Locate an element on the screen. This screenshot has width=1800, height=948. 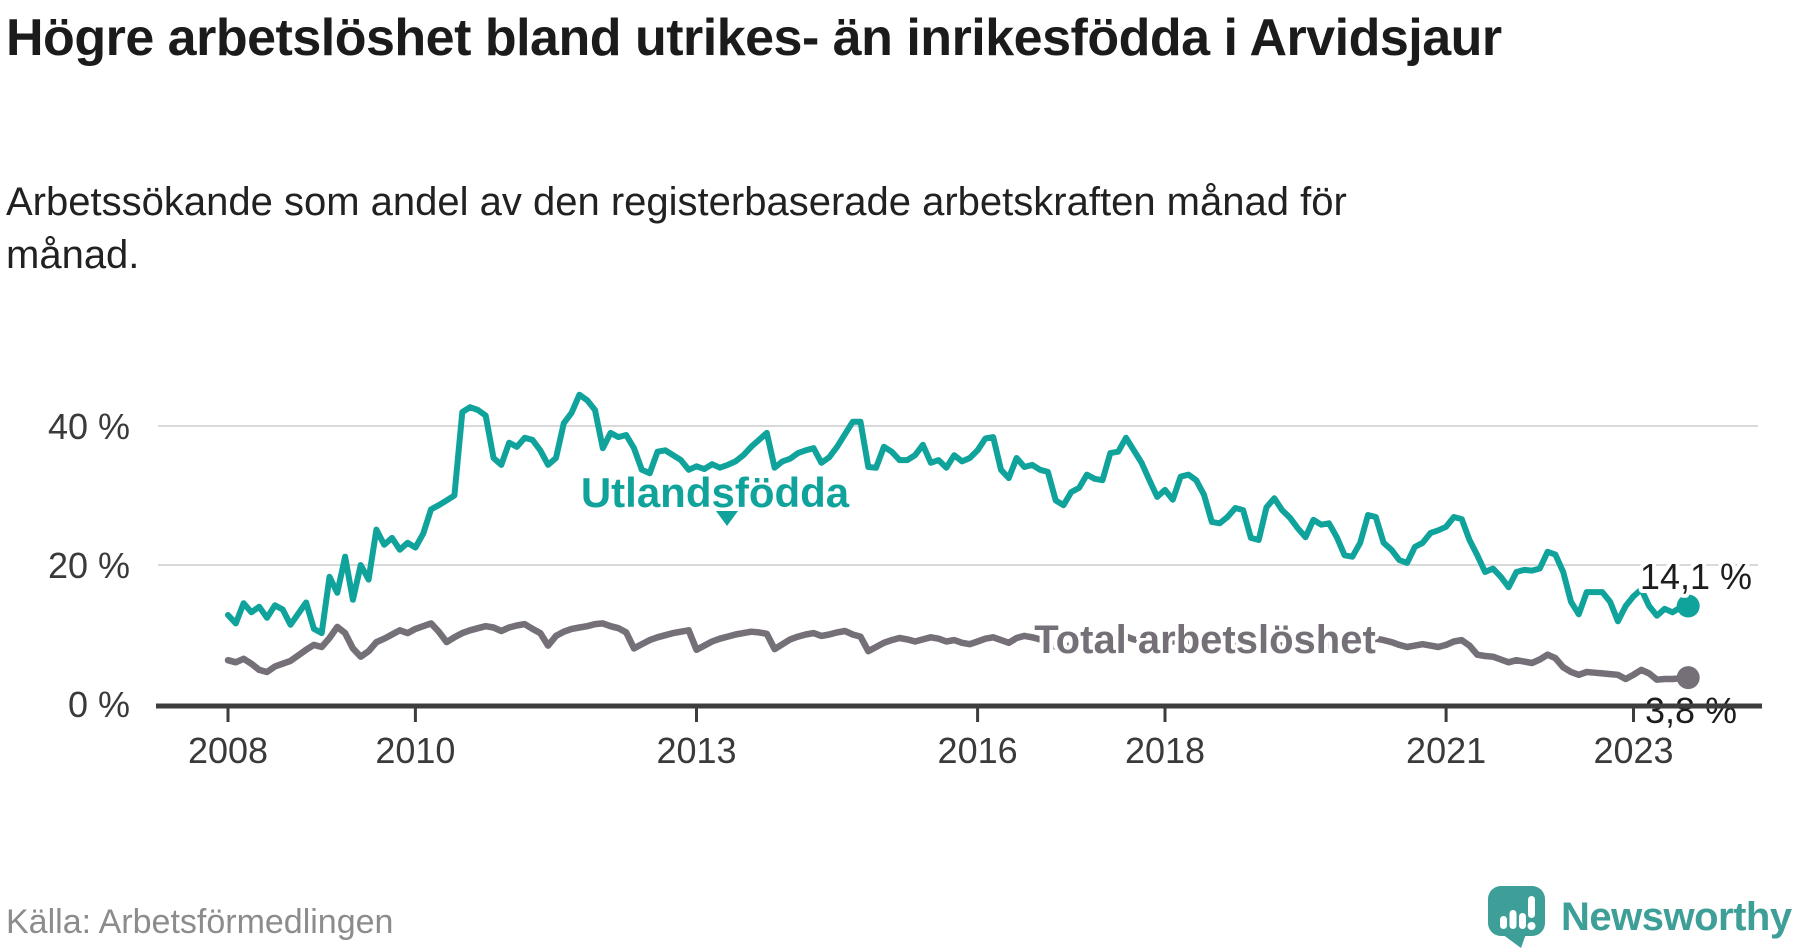
x-axis-tick-label: 2018 is located at coordinates (1165, 750).